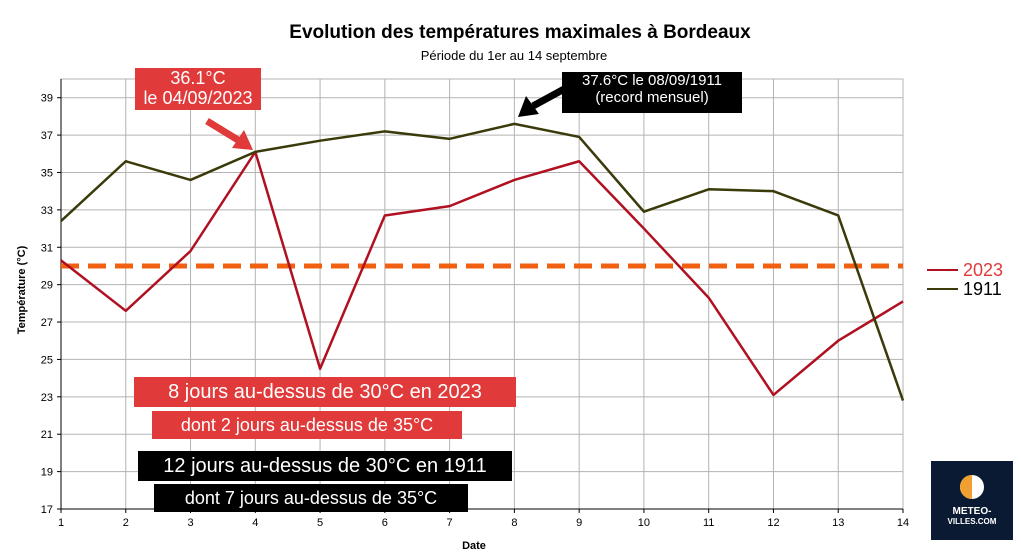 This screenshot has height=558, width=1021. I want to click on stats-1911-days-above-30: 12 jours au-dessus de 30°C en 1911, so click(325, 466).